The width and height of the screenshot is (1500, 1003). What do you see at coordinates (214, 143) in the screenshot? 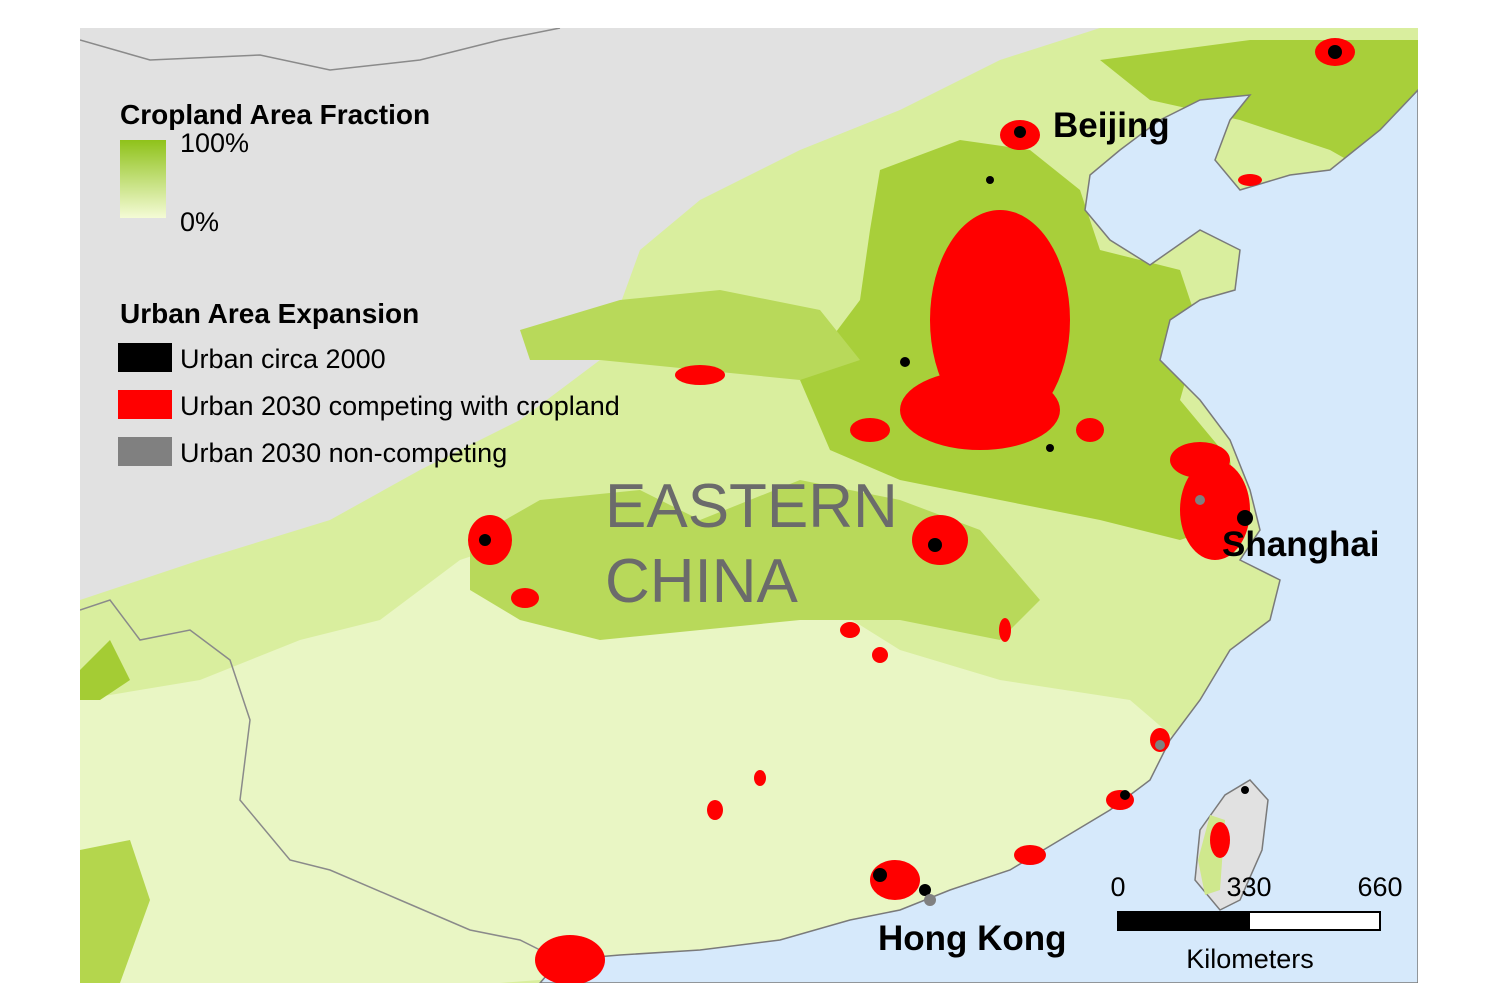
I see `legend-label: 100%` at bounding box center [214, 143].